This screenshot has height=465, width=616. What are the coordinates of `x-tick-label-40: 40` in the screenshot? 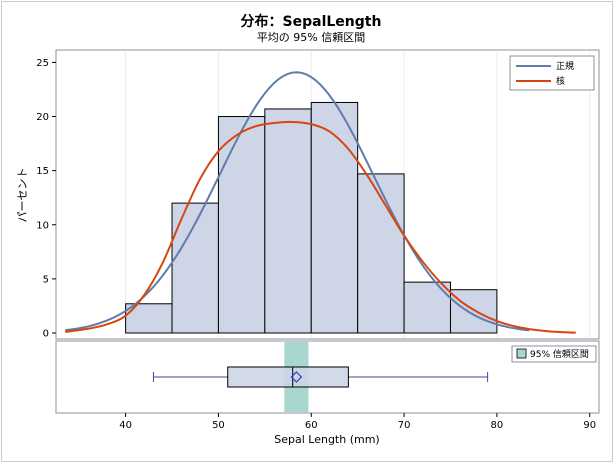 It's located at (125, 425).